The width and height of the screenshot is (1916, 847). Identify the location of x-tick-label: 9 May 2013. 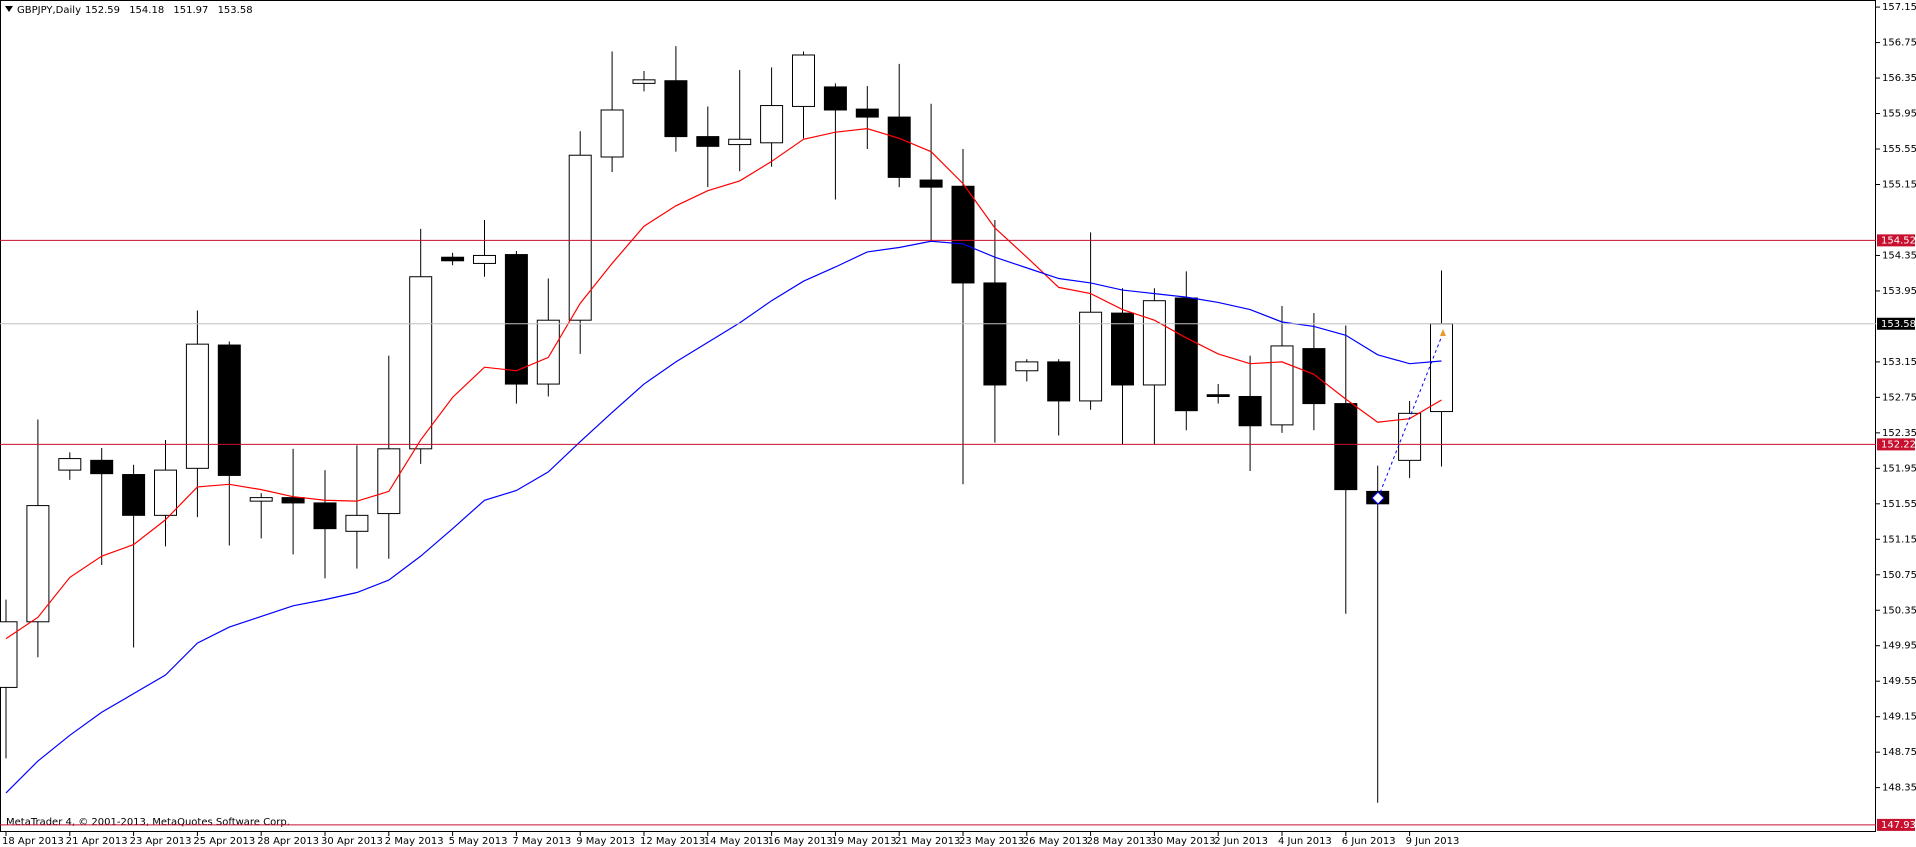
(605, 841).